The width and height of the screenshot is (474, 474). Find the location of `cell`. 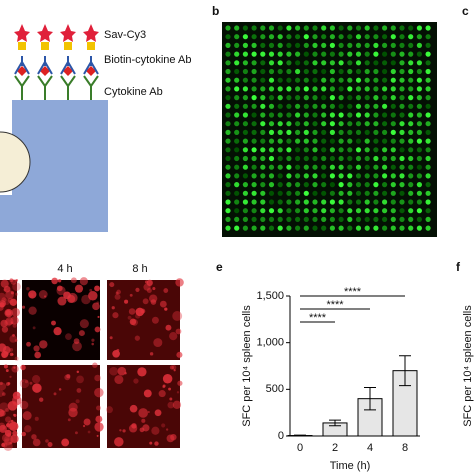

cell is located at coordinates (15, 162).